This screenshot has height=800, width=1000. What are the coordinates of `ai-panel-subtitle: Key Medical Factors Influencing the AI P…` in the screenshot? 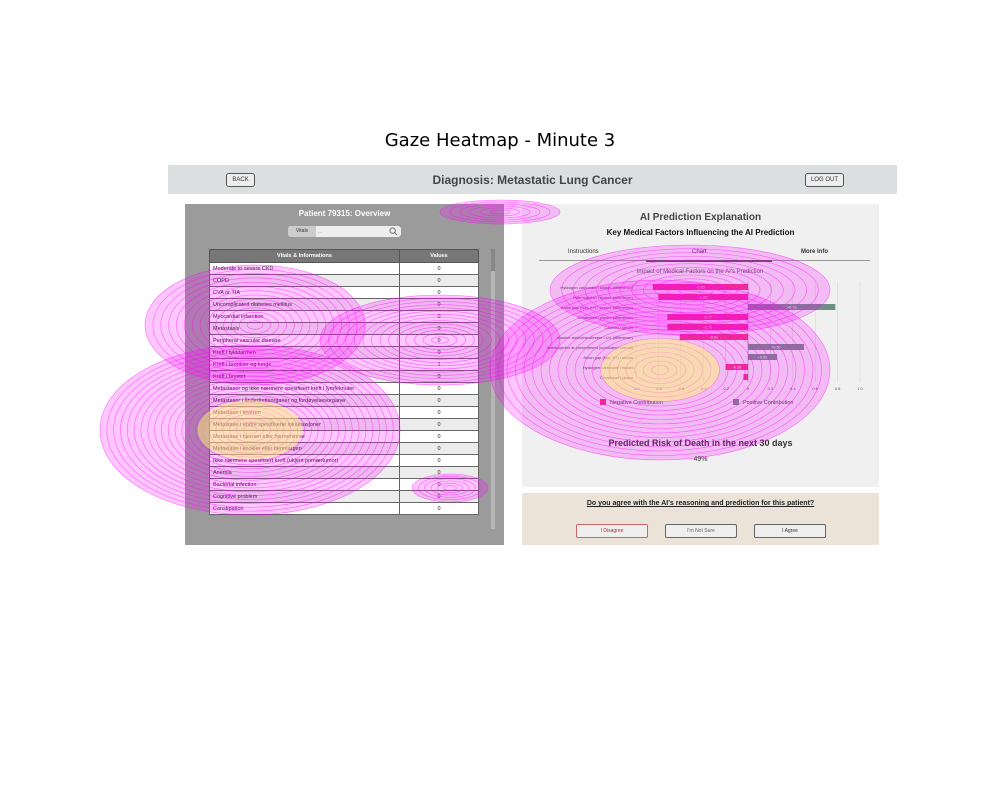 It's located at (700, 232).